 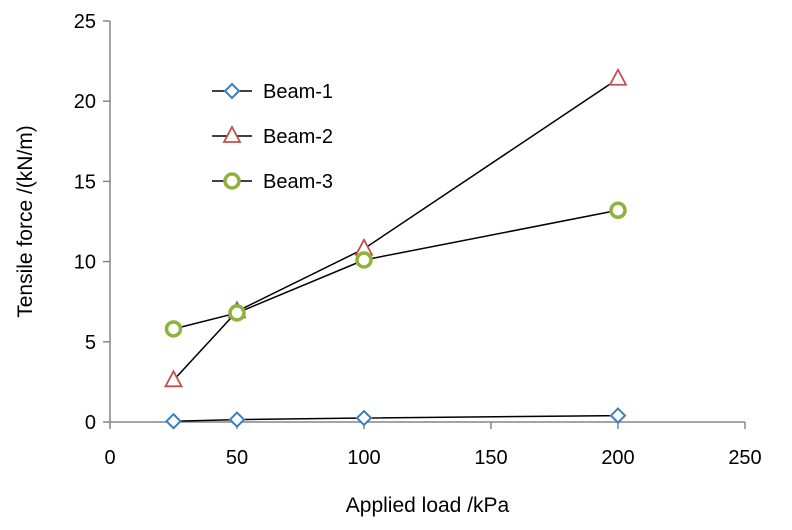 What do you see at coordinates (232, 134) in the screenshot?
I see `legend-beam-2-marker` at bounding box center [232, 134].